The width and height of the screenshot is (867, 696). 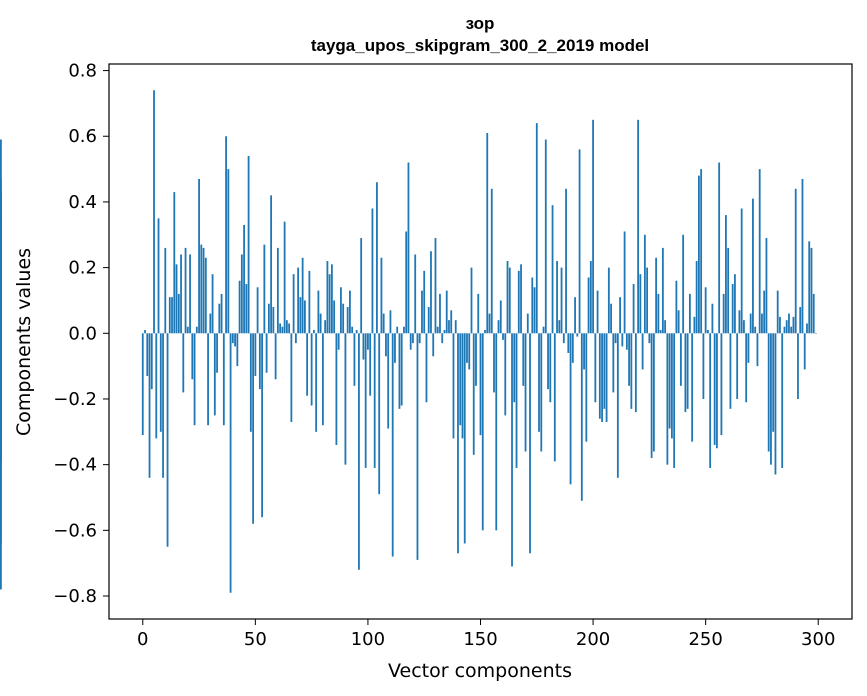 I want to click on chart-title: зор, so click(x=480, y=23).